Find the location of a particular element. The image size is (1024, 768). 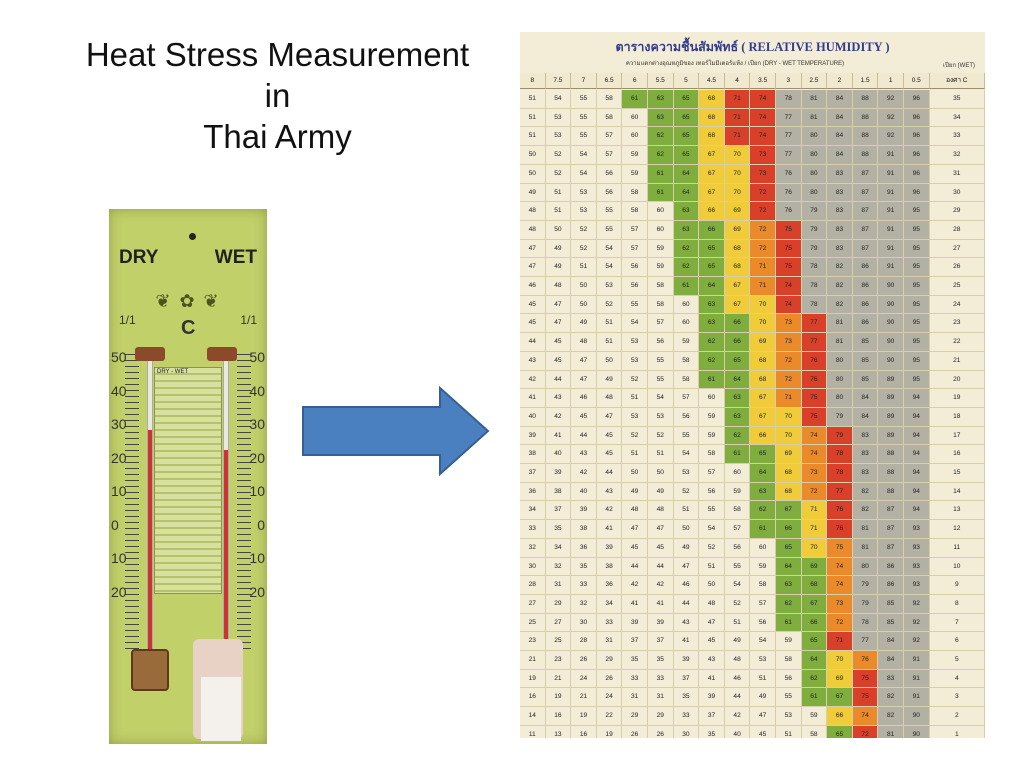

table-row: 51 53 55 58 60 63 65 68 71 74 77 81 84 88 92 96 34 is located at coordinates (752, 118).